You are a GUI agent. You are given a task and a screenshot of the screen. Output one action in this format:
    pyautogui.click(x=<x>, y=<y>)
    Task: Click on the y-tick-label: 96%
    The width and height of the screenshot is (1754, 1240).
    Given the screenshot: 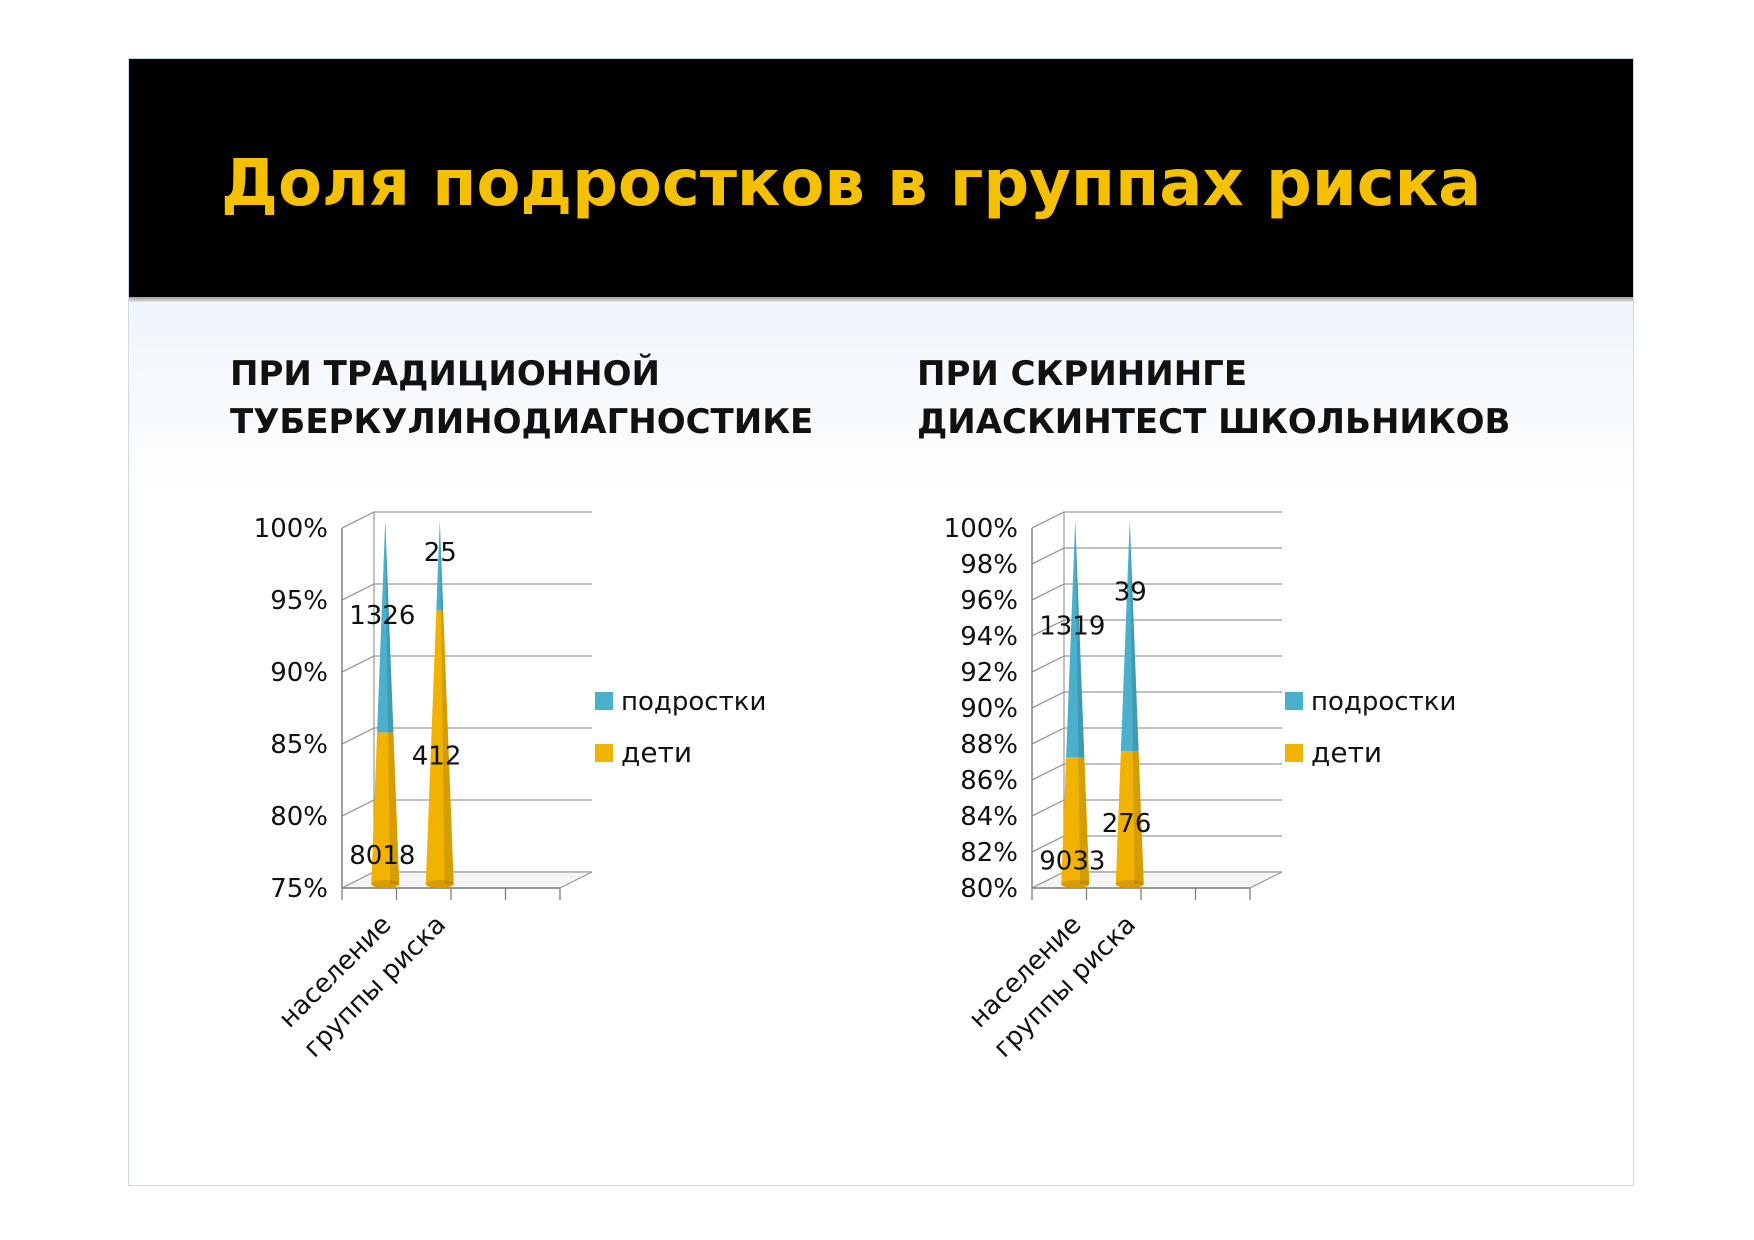 What is the action you would take?
    pyautogui.click(x=989, y=601)
    